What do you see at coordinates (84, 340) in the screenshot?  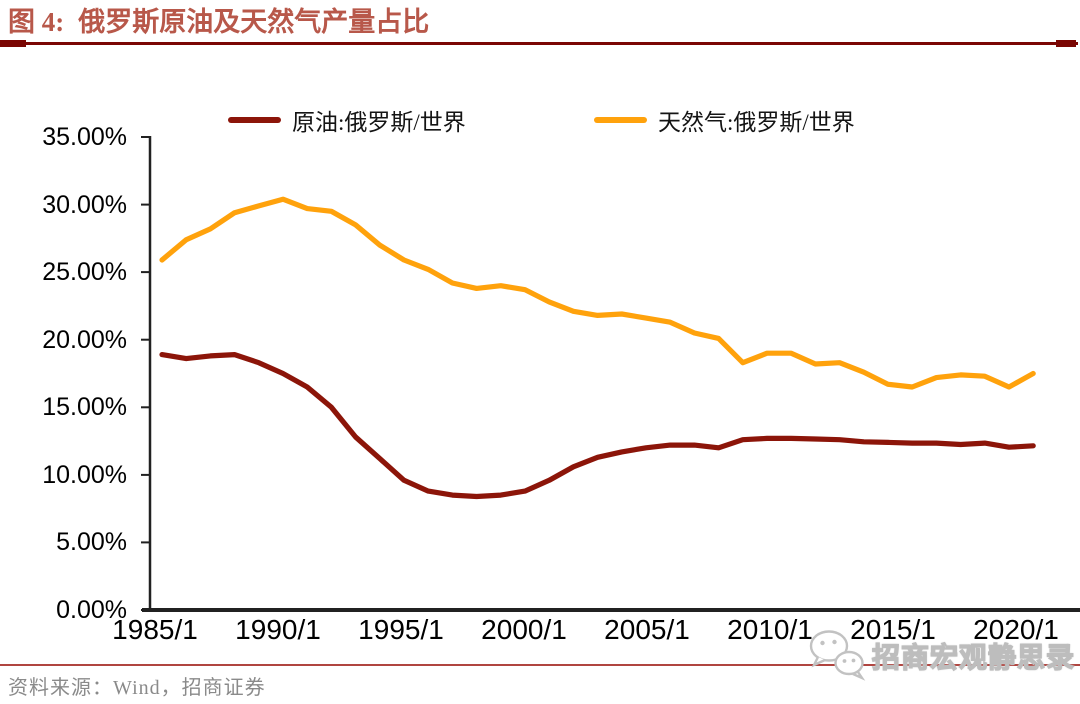 I see `y-tick-label: 20.00%` at bounding box center [84, 340].